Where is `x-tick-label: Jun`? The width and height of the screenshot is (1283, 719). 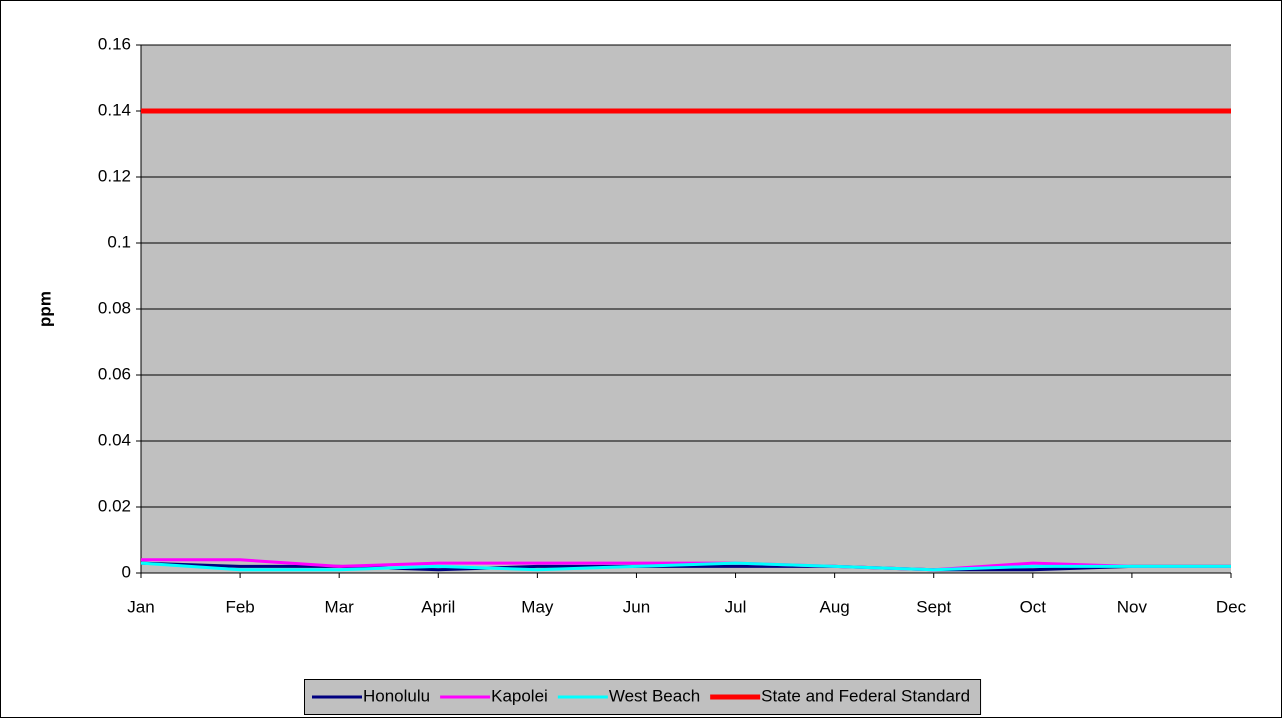
x-tick-label: Jun is located at coordinates (636, 606).